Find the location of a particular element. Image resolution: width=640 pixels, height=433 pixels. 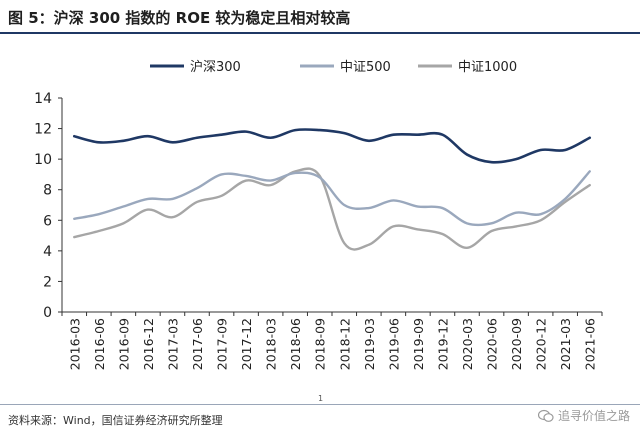

x-tick-label-3: 2016-12 is located at coordinates (148, 344).